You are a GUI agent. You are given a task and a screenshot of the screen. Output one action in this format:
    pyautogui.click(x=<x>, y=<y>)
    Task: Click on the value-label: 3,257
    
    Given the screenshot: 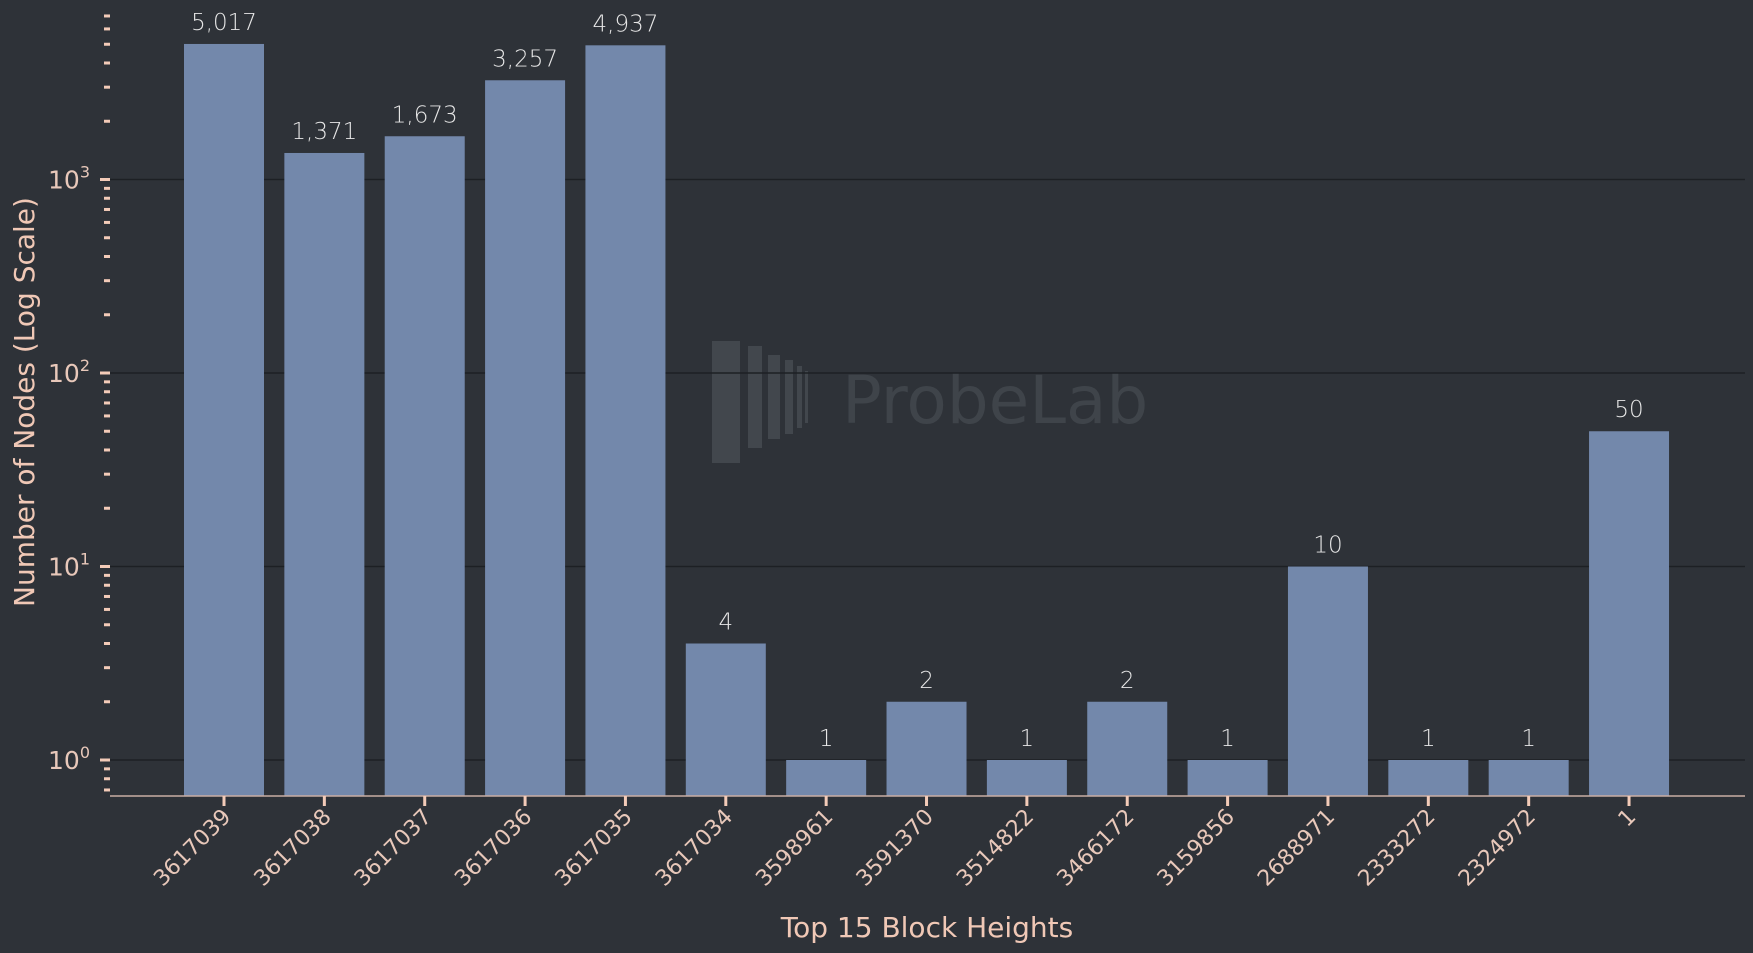 What is the action you would take?
    pyautogui.click(x=525, y=59)
    